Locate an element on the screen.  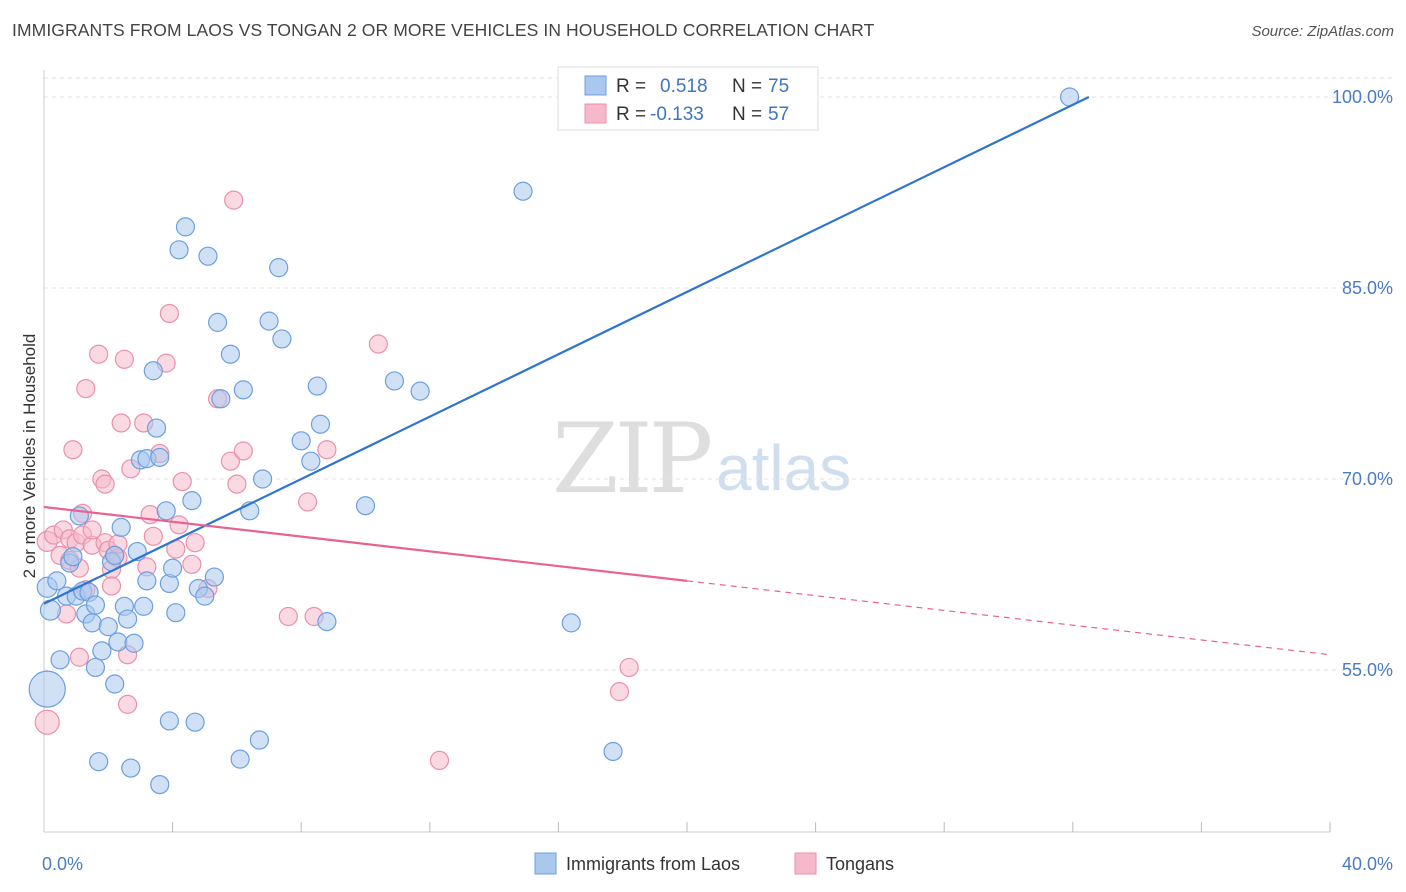
y-tick-label: 100.0% is located at coordinates (1362, 97).